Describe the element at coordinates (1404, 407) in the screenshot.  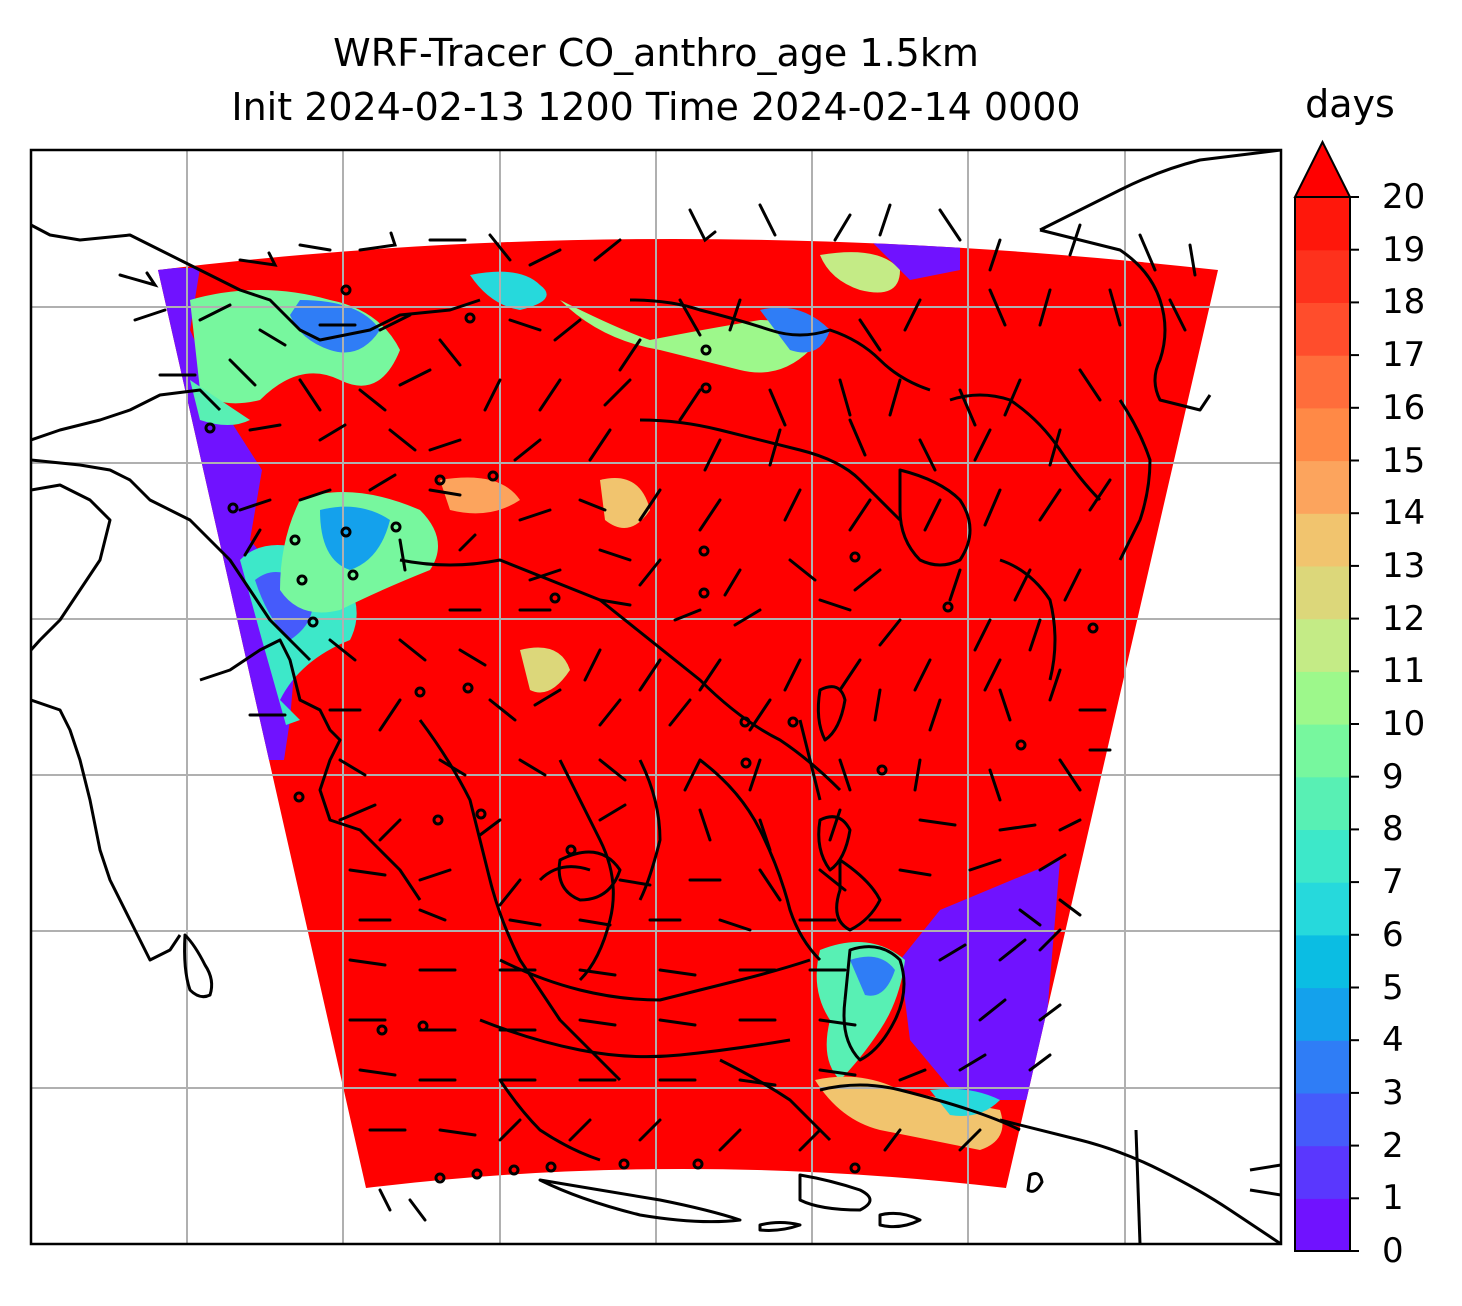
I see `colorbar-tick-label: 16` at that location.